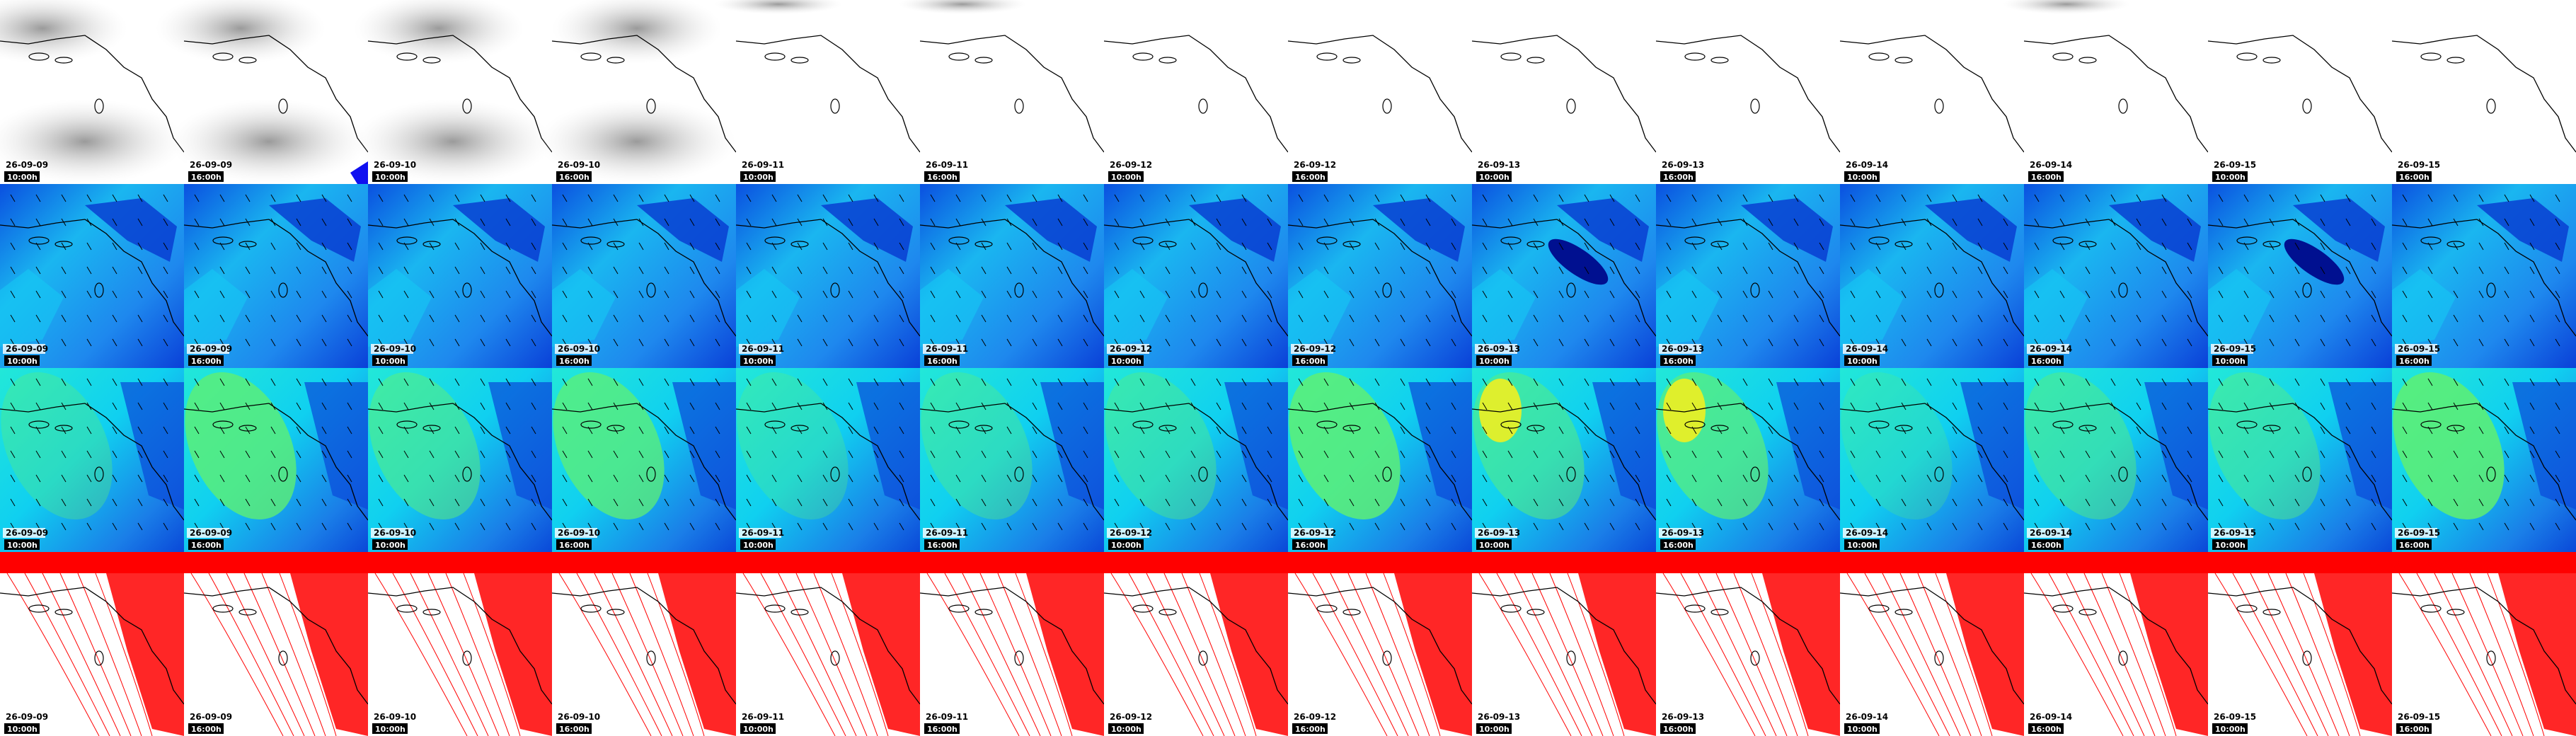 This screenshot has width=2576, height=736. I want to click on time-bg, so click(1862, 361).